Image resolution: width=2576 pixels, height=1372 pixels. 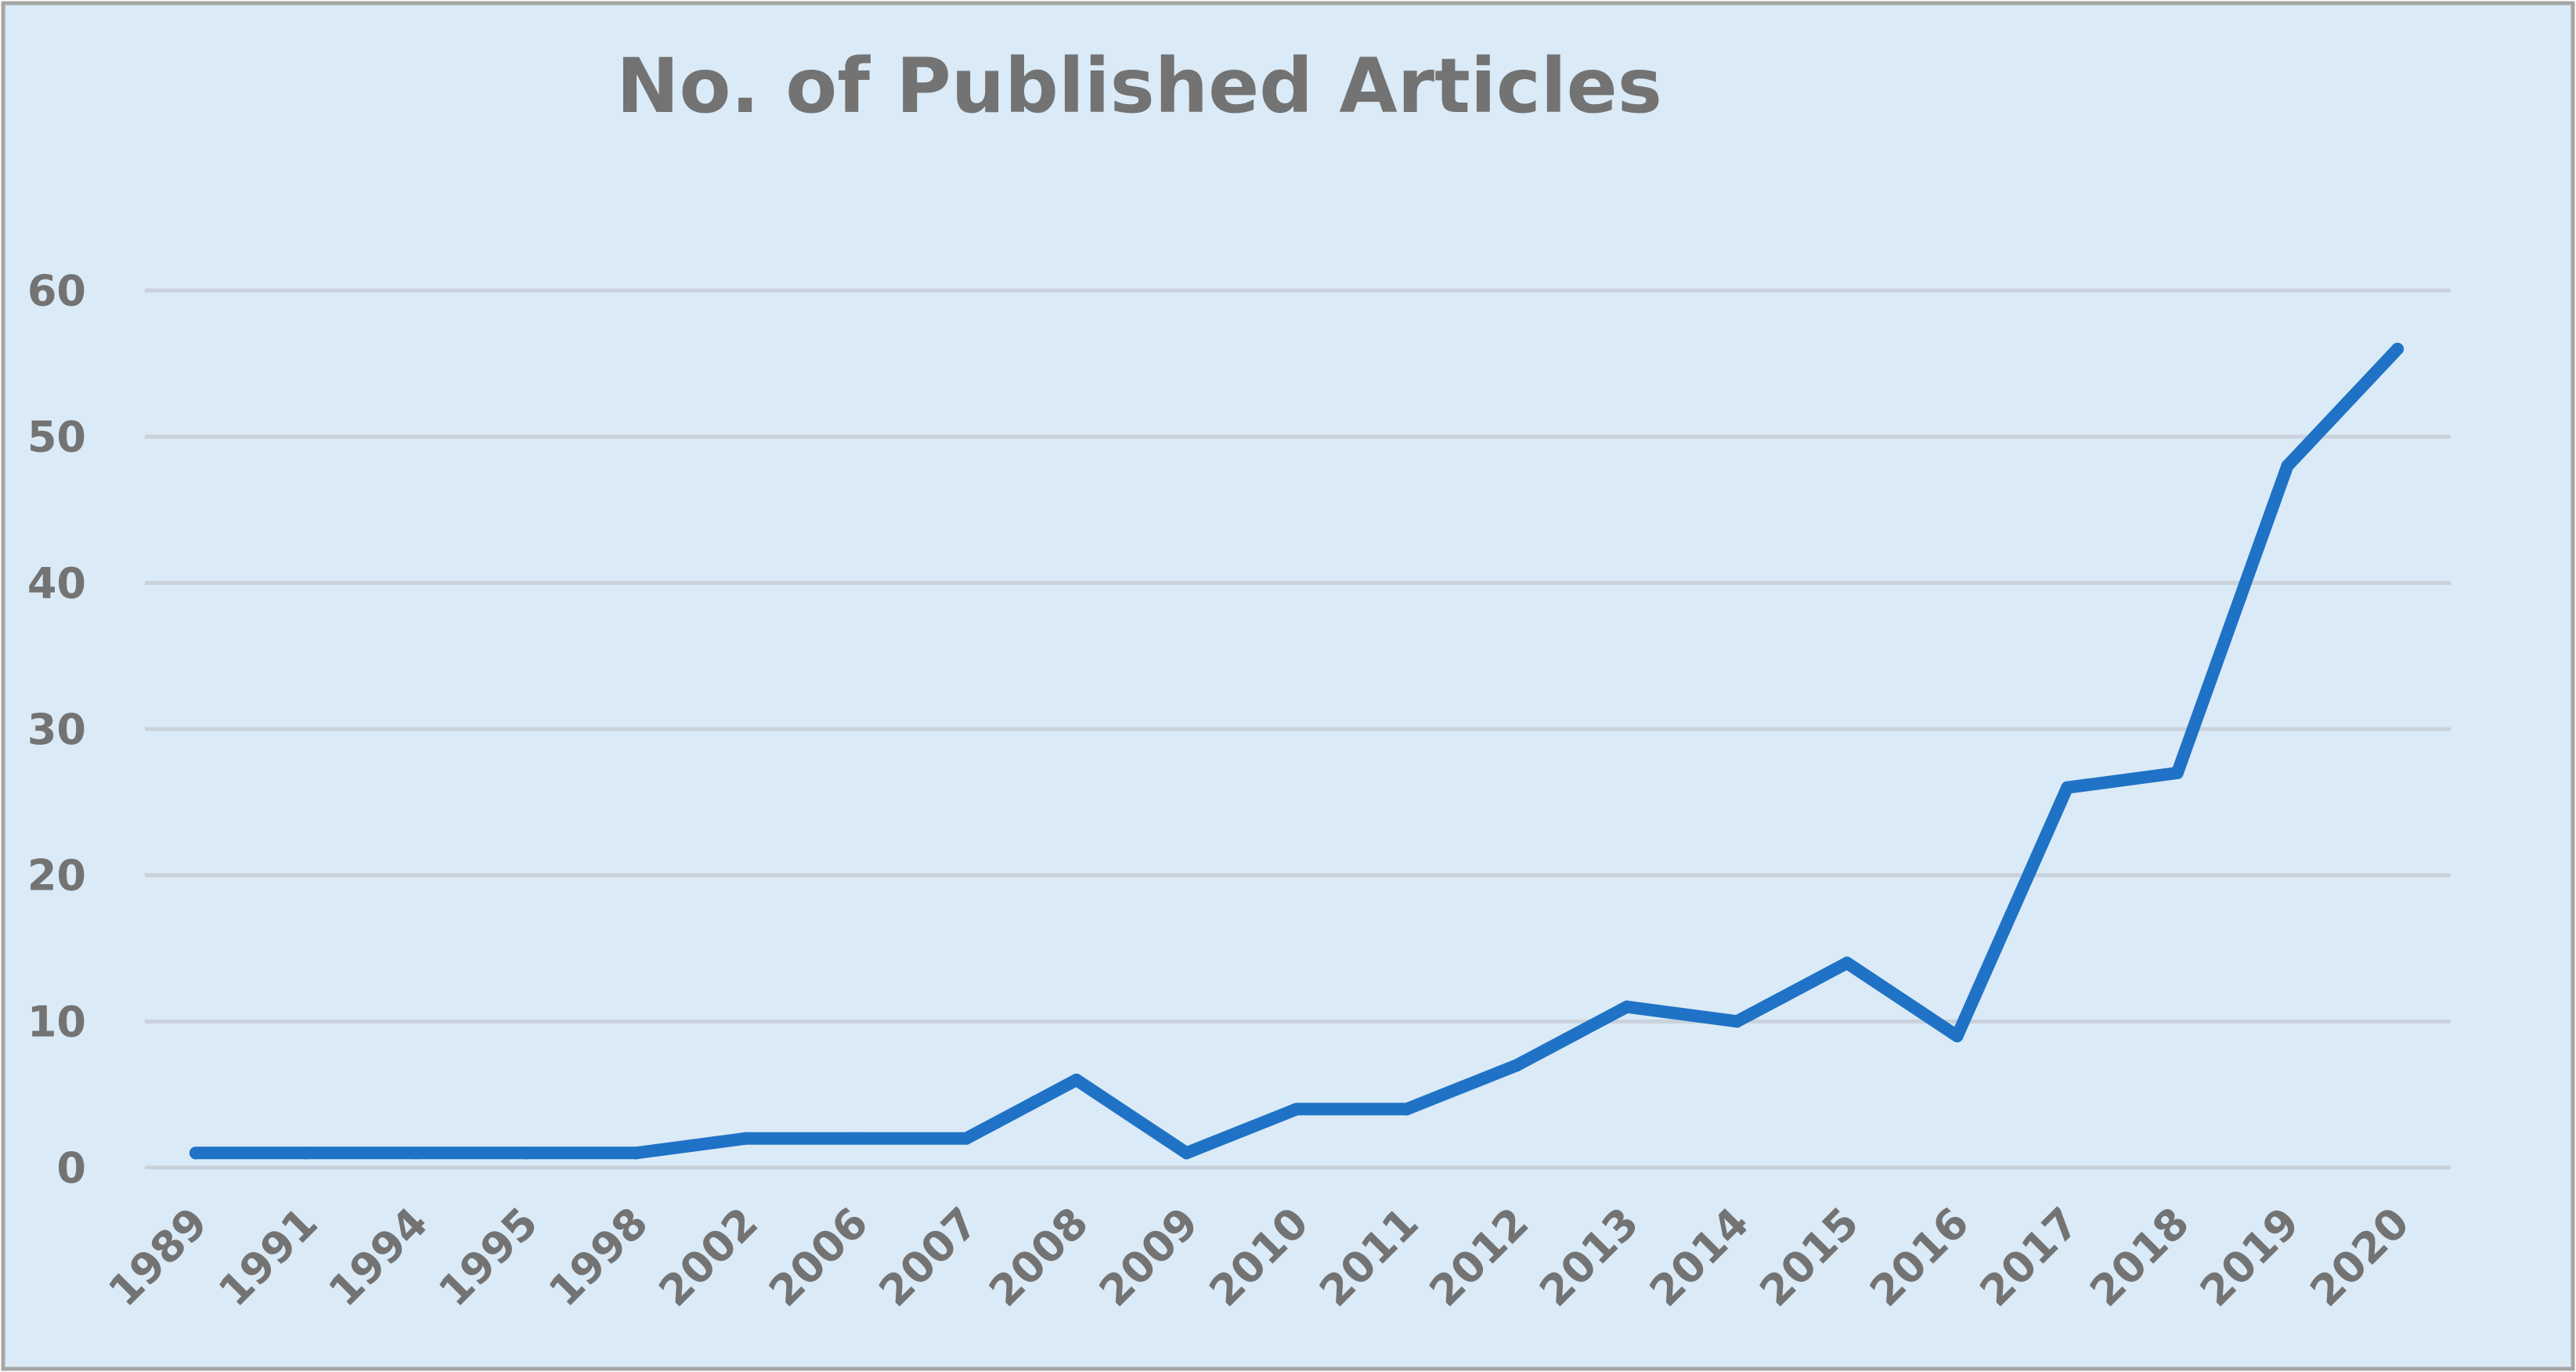 What do you see at coordinates (56, 291) in the screenshot?
I see `y-tick-label: 60` at bounding box center [56, 291].